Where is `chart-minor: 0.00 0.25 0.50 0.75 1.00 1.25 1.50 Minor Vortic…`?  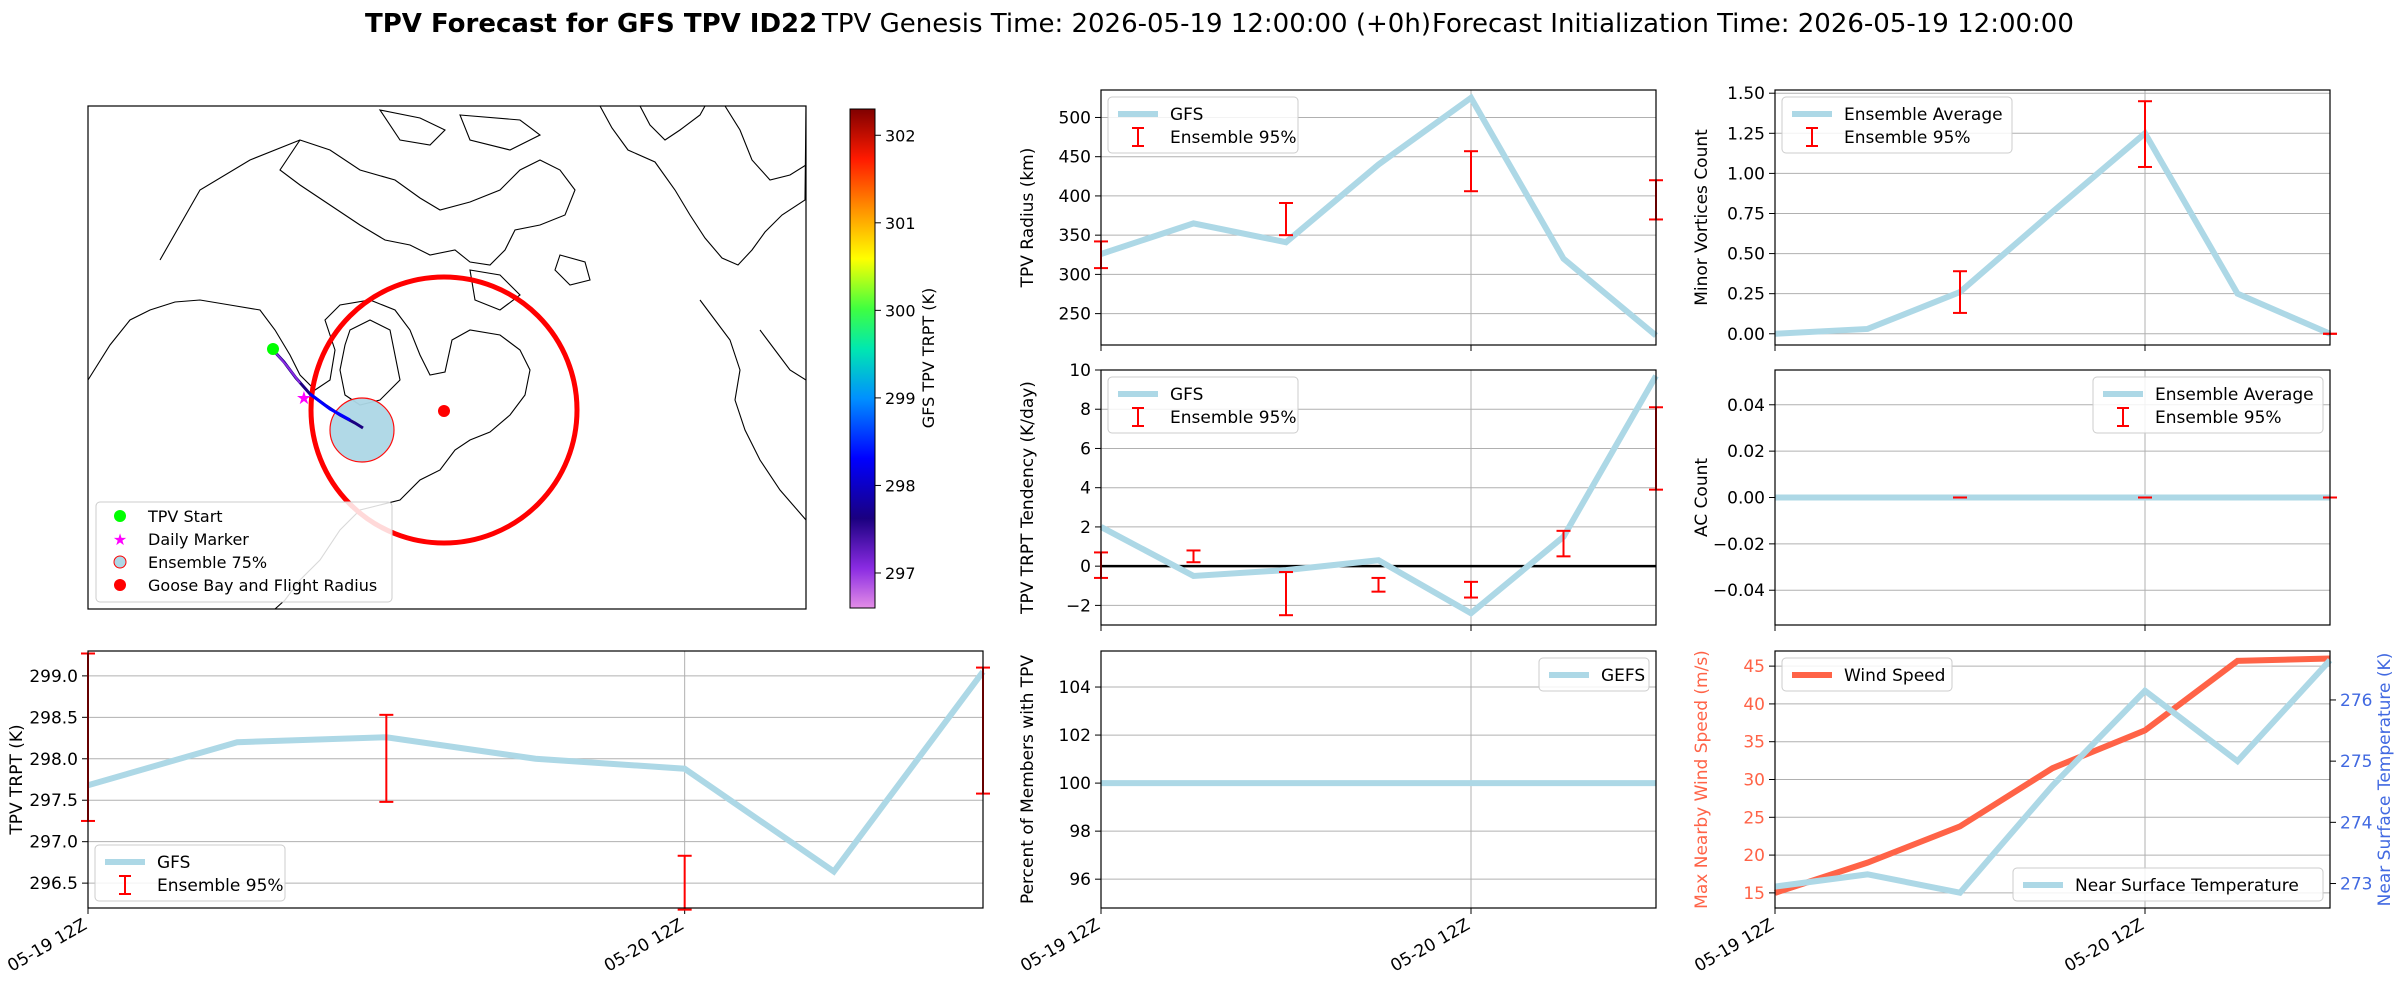
chart-minor: 0.00 0.25 0.50 0.75 1.00 1.25 1.50 Minor Vortic… is located at coordinates (2014, 217).